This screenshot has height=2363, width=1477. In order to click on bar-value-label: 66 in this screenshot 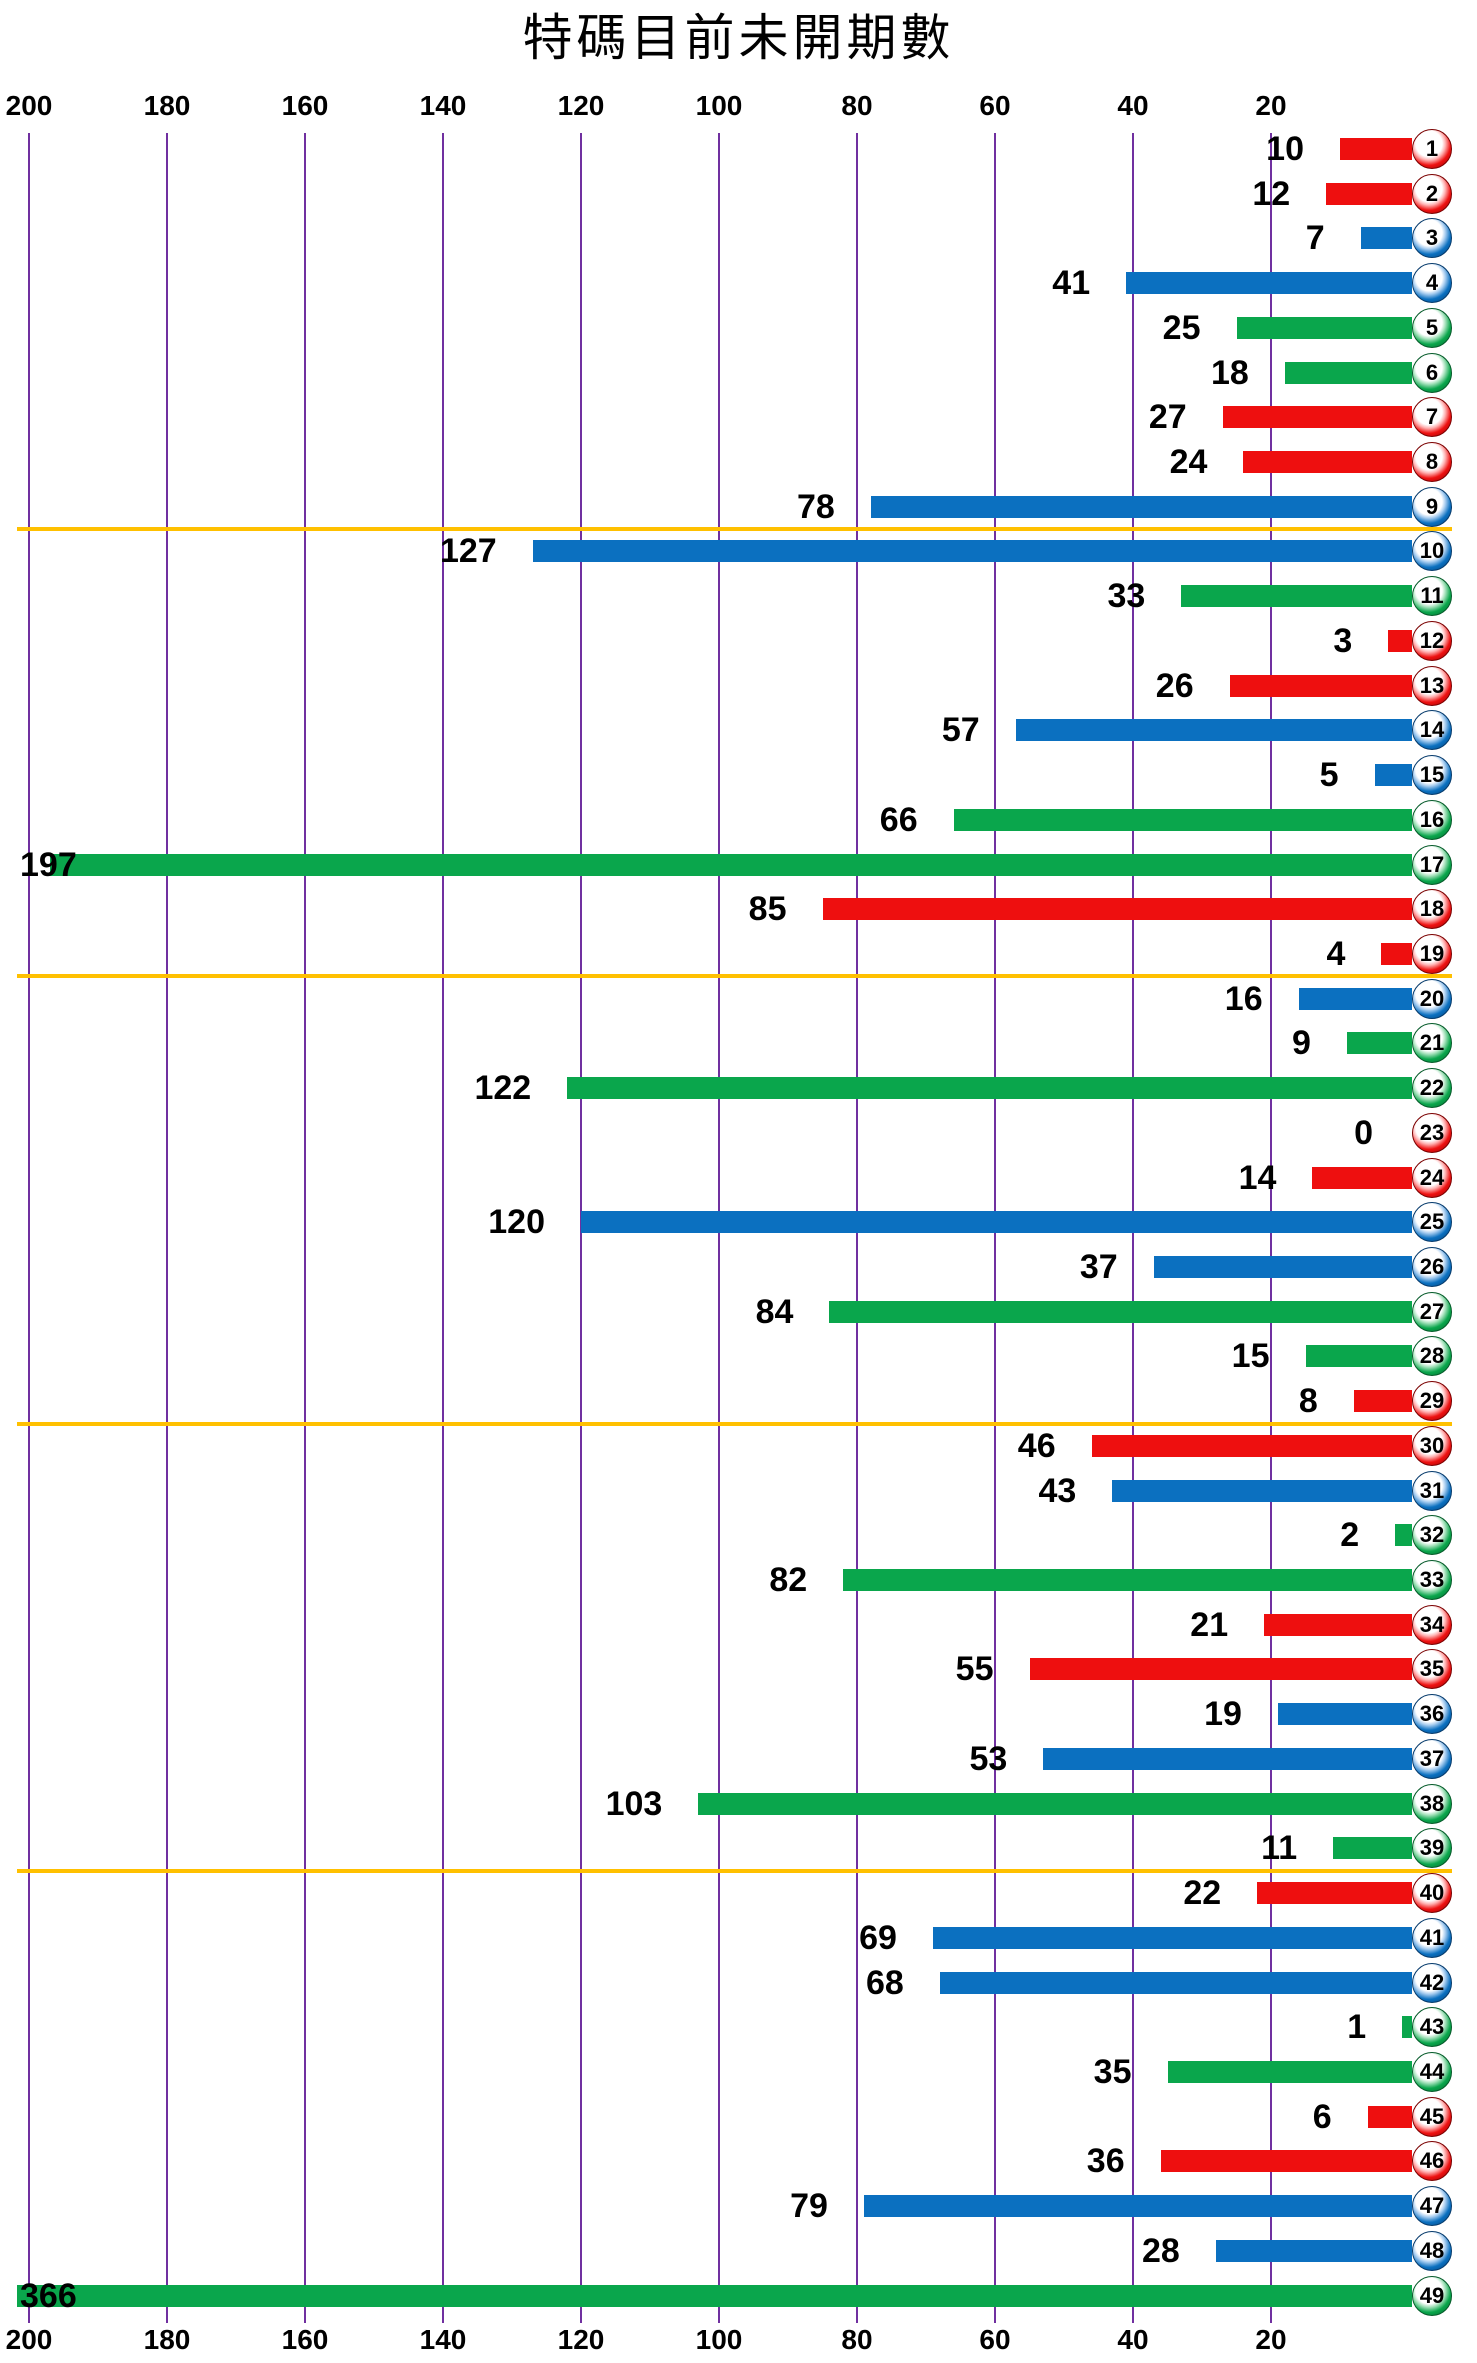, I will do `click(898, 820)`.